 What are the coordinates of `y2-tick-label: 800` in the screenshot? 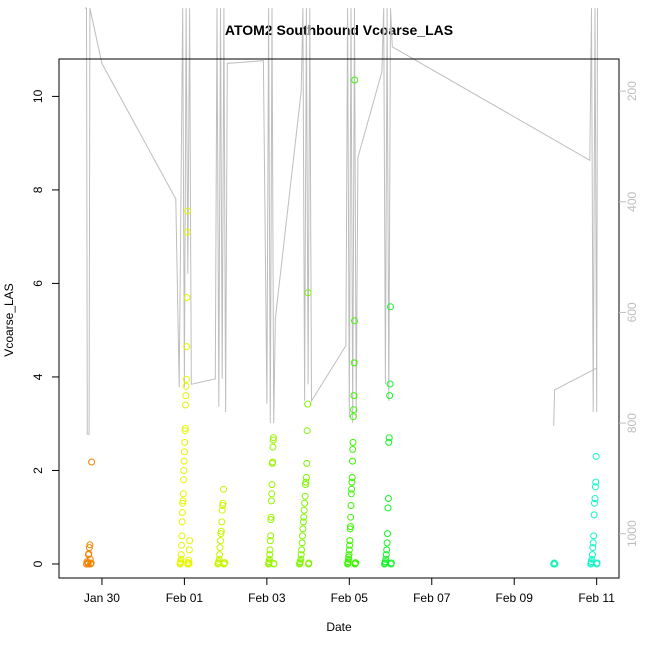 It's located at (632, 423).